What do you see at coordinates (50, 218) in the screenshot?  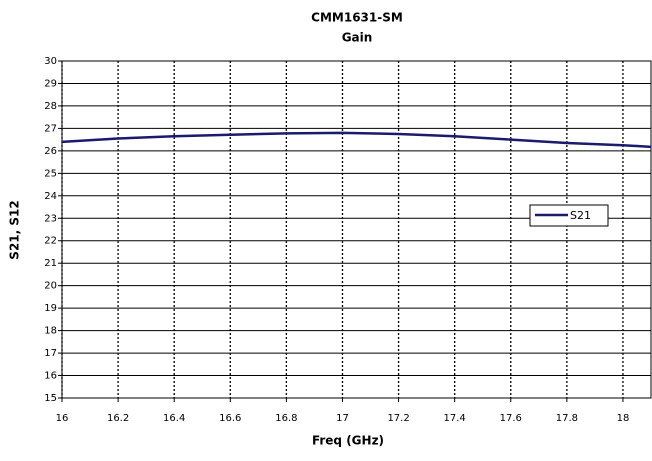 I see `y-tick-label: 23` at bounding box center [50, 218].